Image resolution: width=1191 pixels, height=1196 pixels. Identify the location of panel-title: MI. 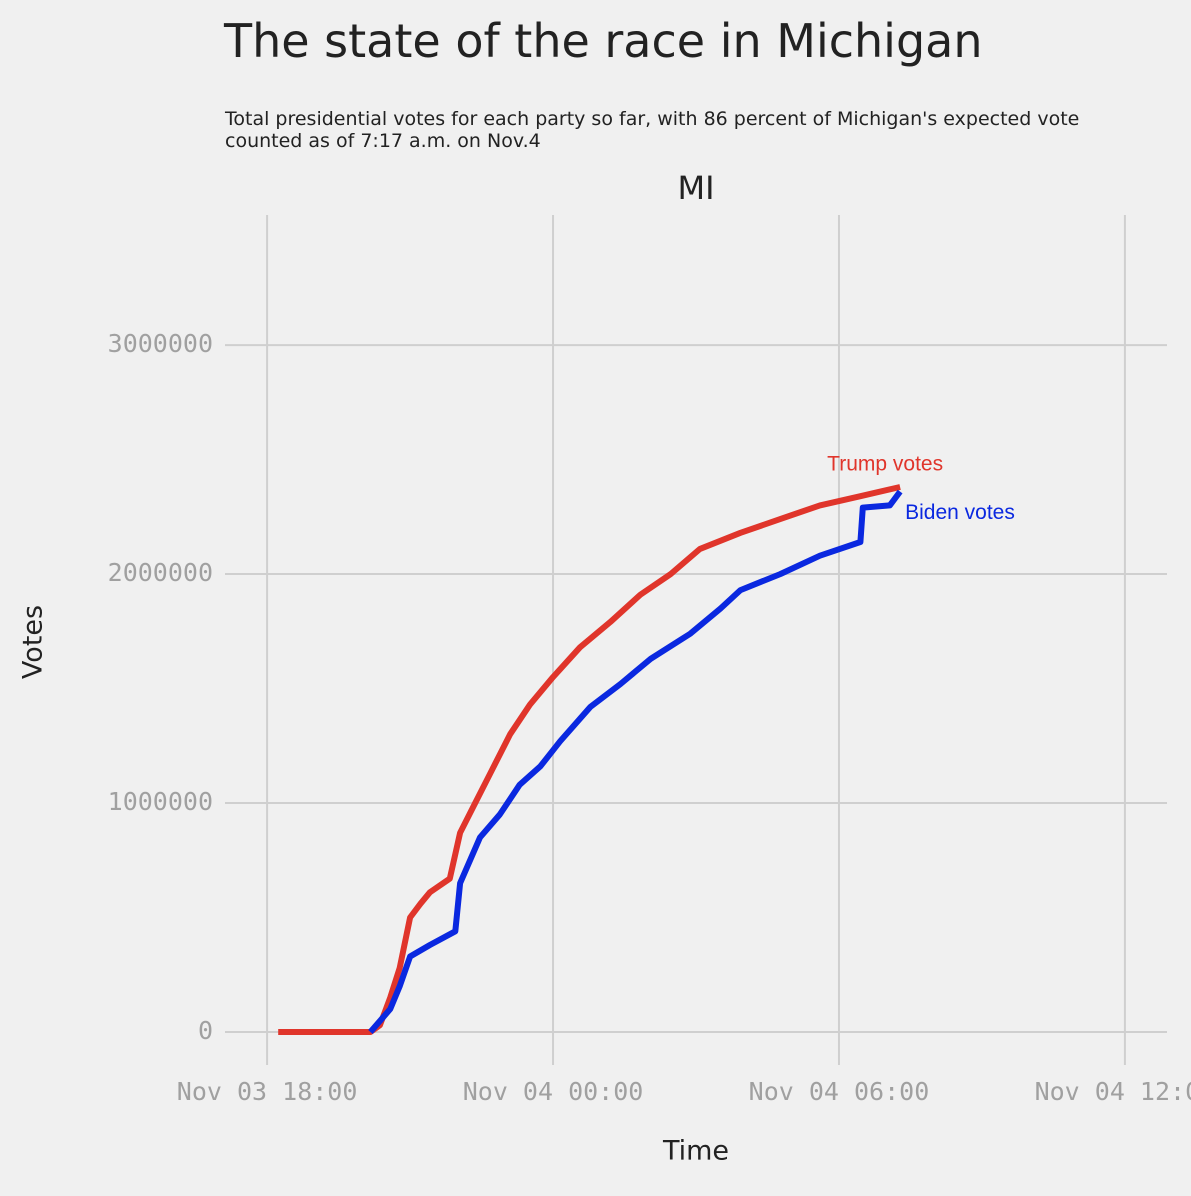
(695, 188).